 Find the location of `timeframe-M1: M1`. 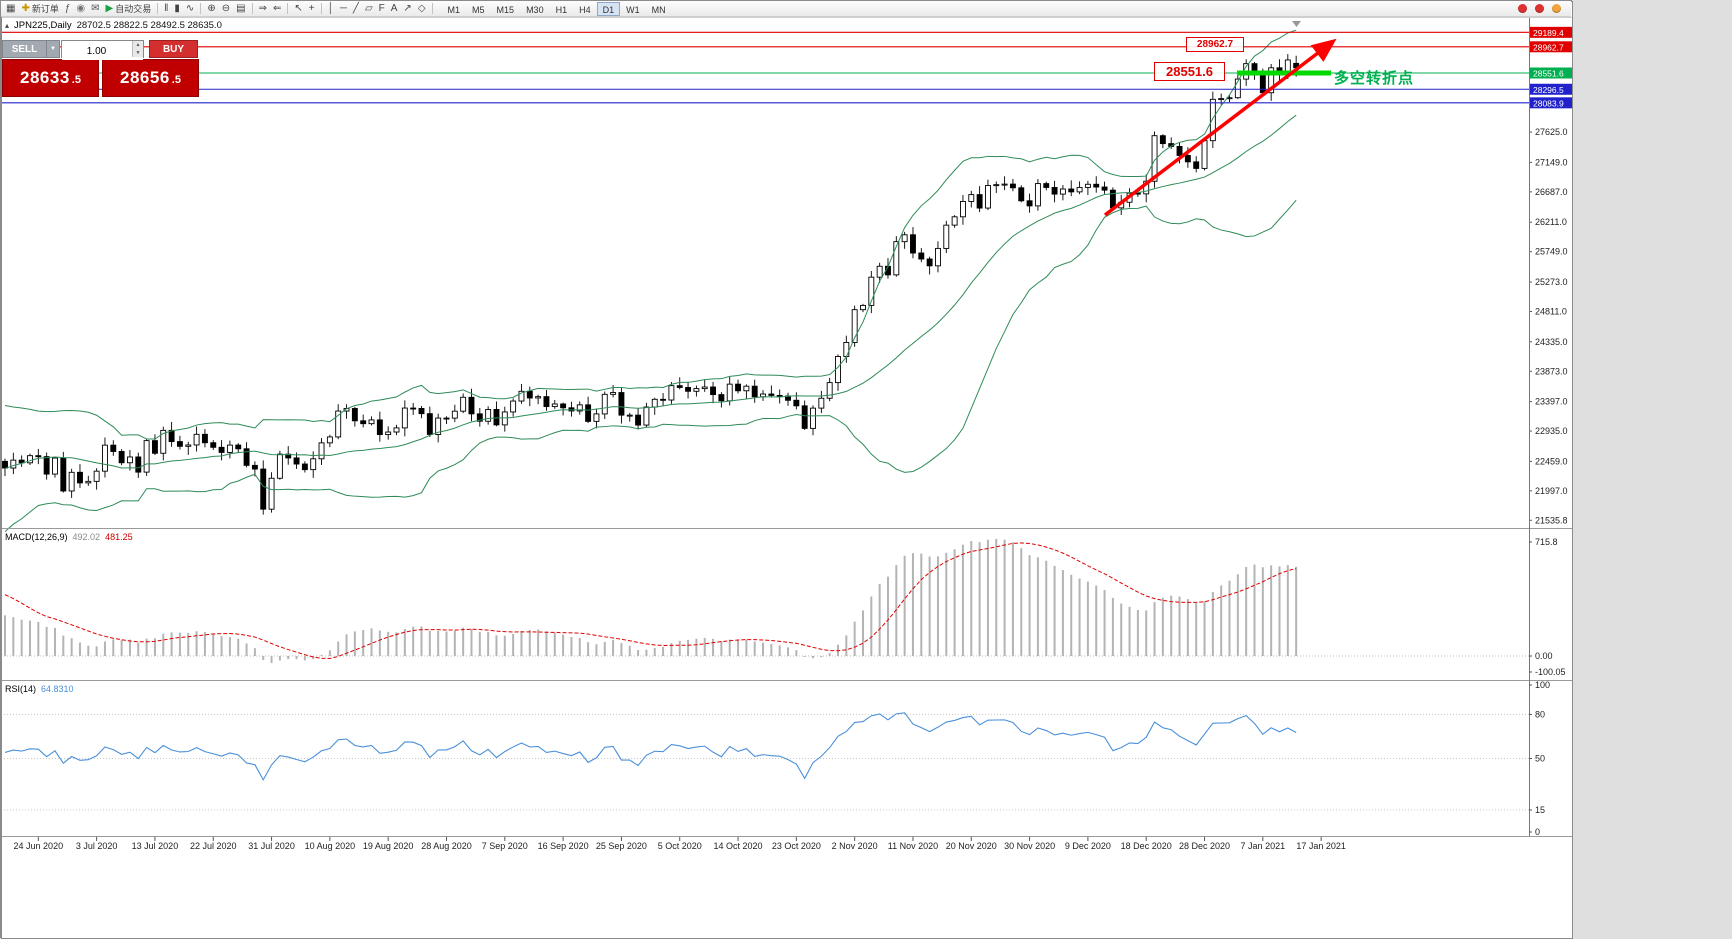

timeframe-M1: M1 is located at coordinates (454, 9).